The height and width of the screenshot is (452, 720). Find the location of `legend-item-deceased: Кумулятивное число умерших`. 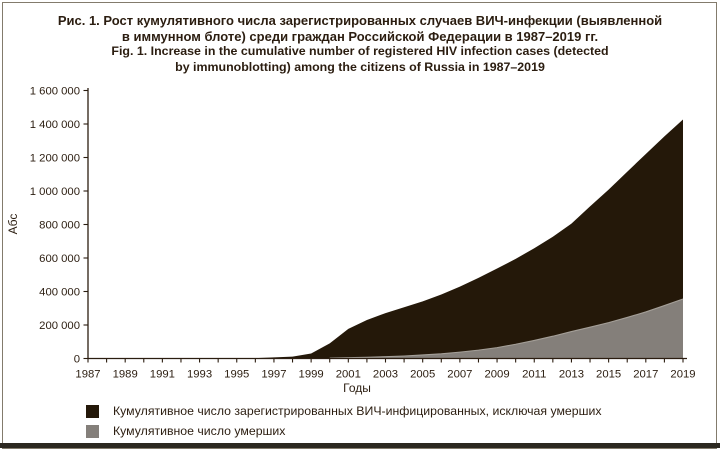

legend-item-deceased: Кумулятивное число умерших is located at coordinates (344, 431).